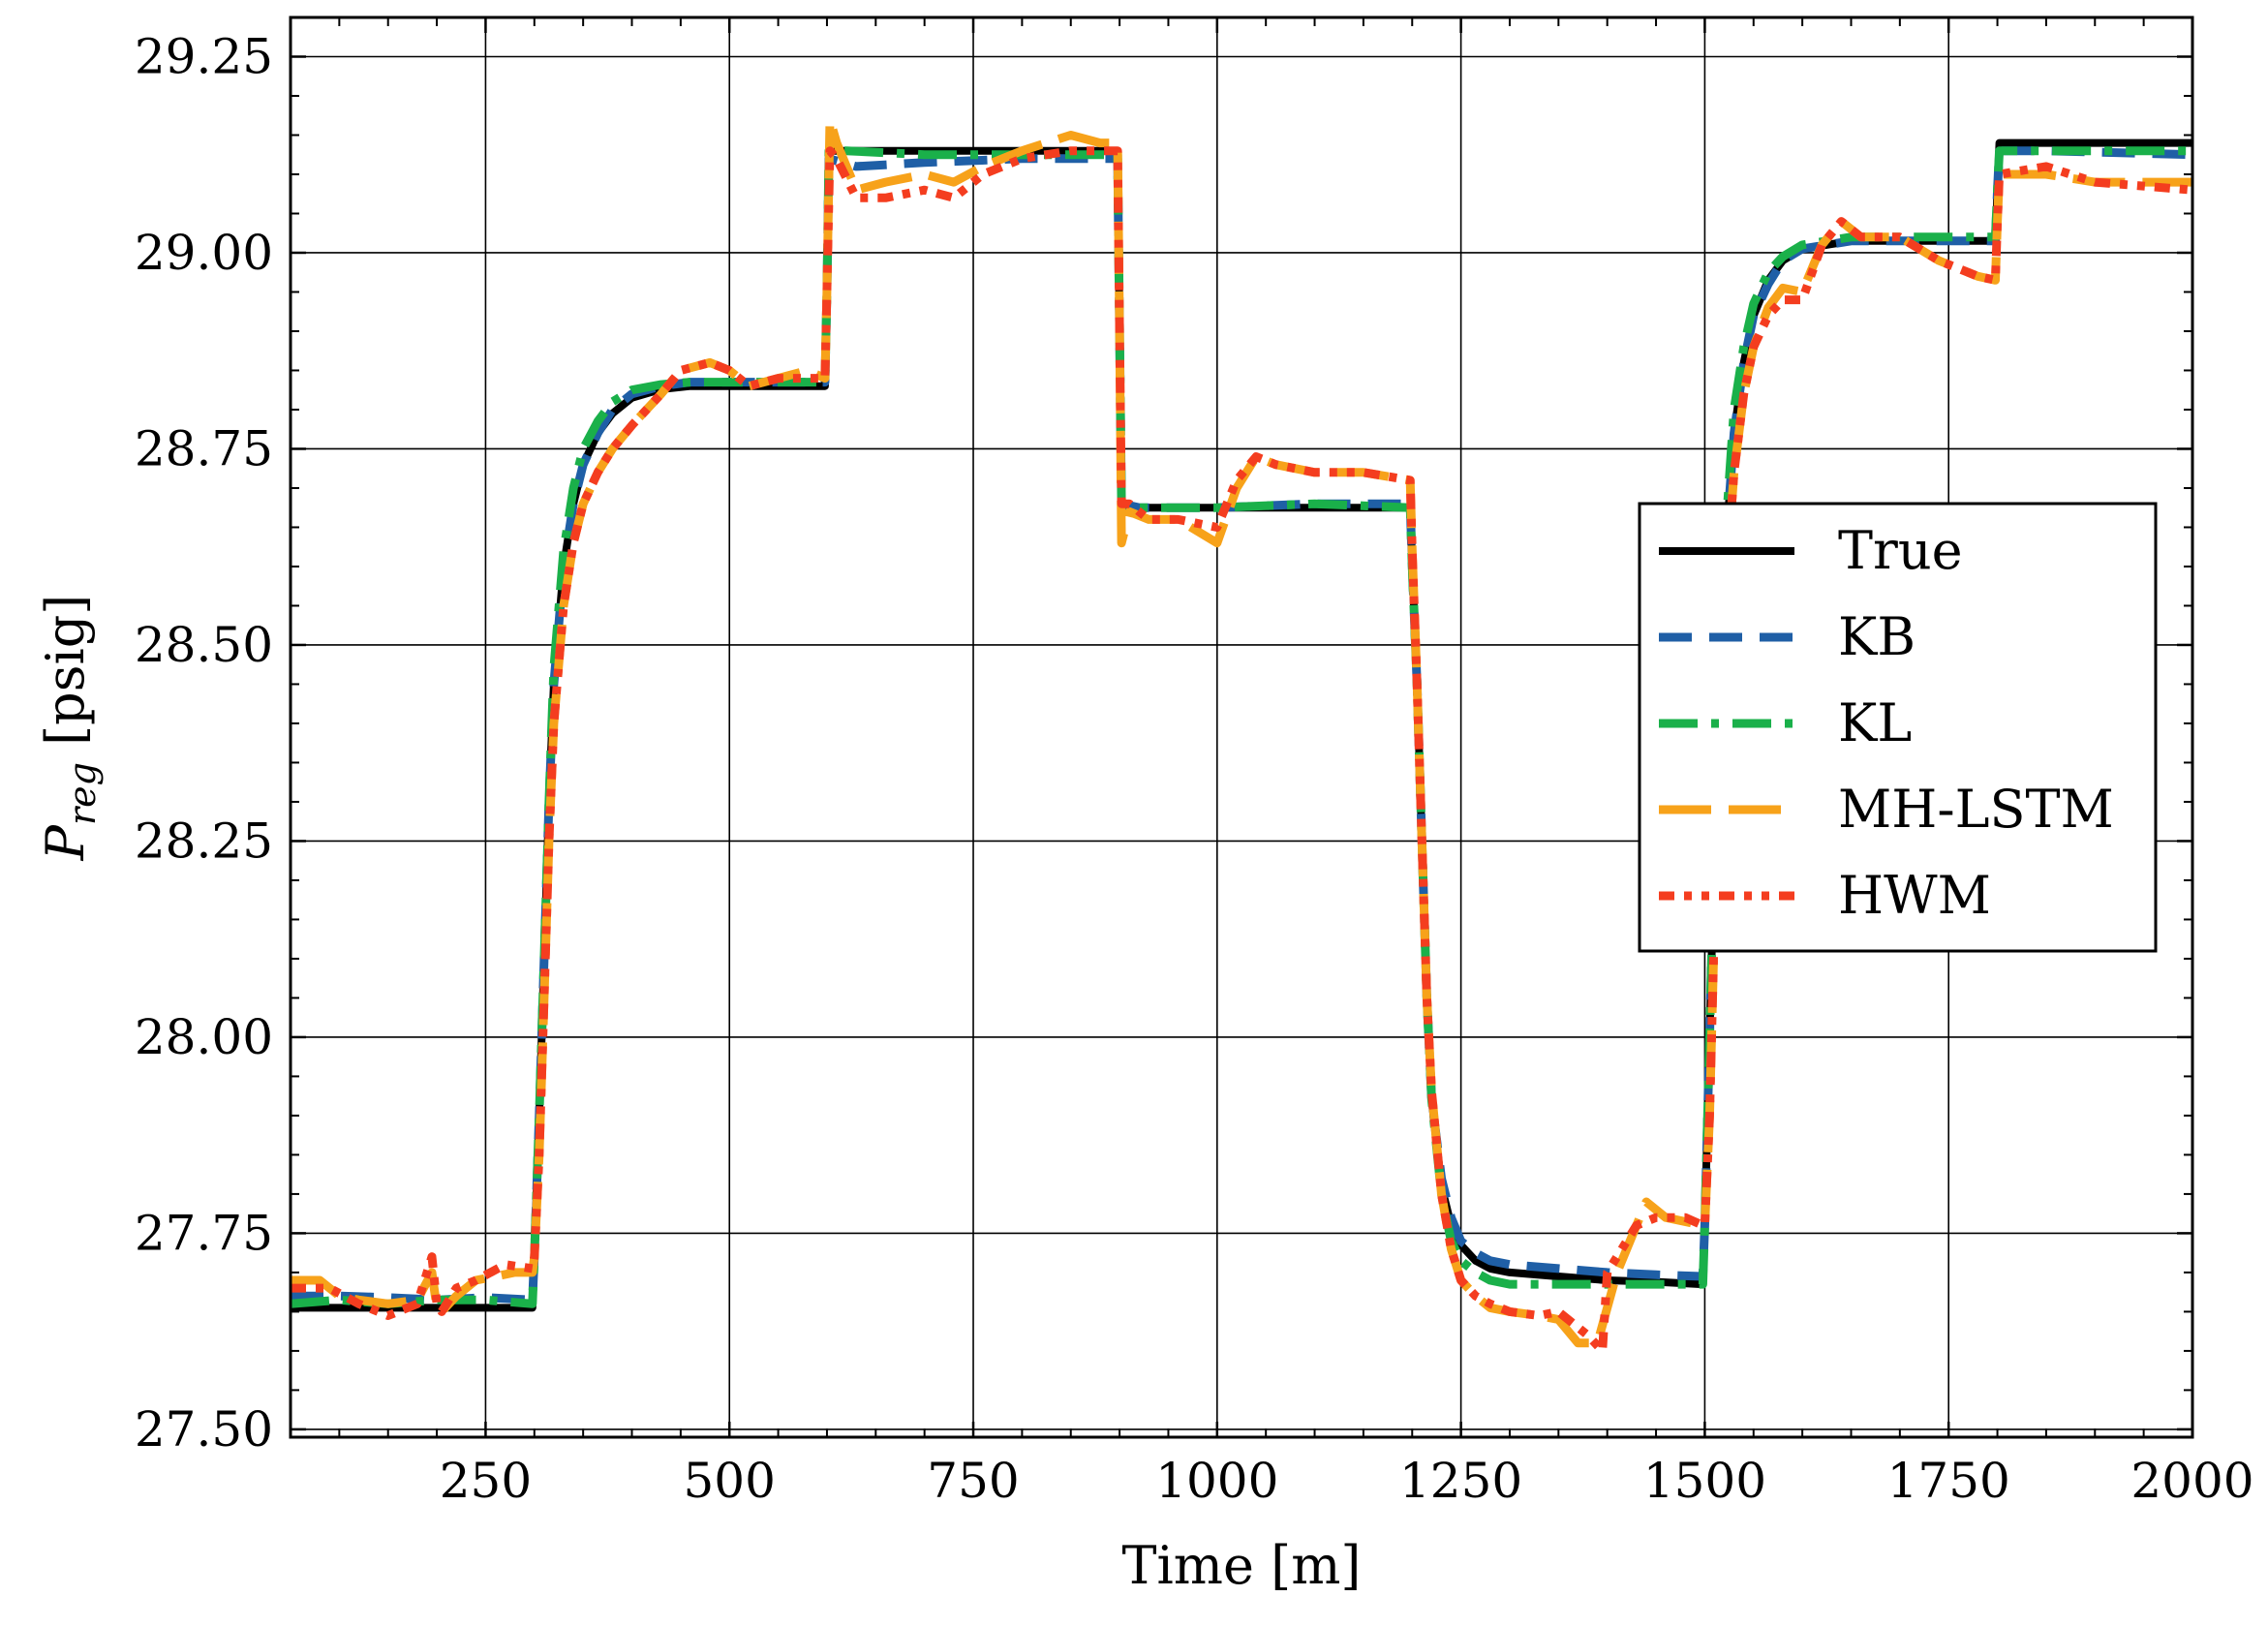  Describe the element at coordinates (1901, 550) in the screenshot. I see `legend-label: True` at that location.